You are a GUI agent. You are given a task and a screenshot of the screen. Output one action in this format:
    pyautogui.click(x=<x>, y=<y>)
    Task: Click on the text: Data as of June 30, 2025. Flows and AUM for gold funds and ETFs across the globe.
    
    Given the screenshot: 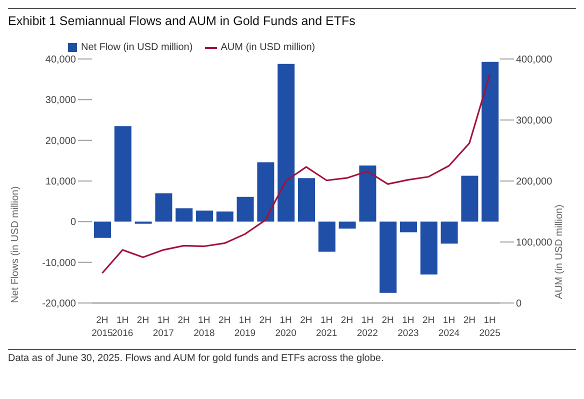 What is the action you would take?
    pyautogui.click(x=196, y=358)
    